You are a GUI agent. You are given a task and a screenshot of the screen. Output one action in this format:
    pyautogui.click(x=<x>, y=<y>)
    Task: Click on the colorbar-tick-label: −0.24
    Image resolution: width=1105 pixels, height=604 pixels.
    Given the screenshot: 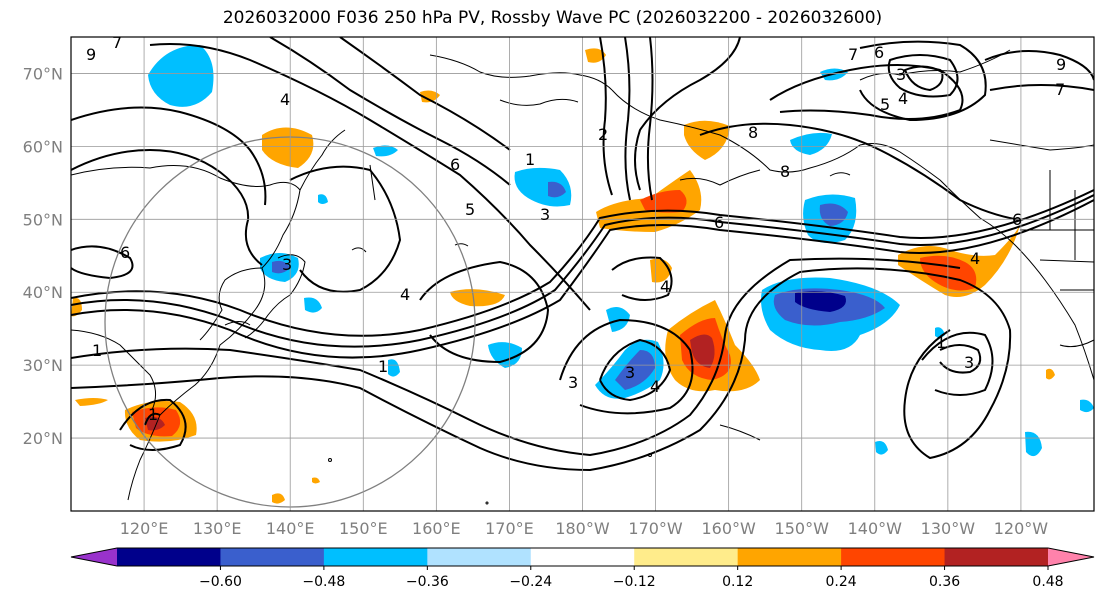 What is the action you would take?
    pyautogui.click(x=530, y=582)
    